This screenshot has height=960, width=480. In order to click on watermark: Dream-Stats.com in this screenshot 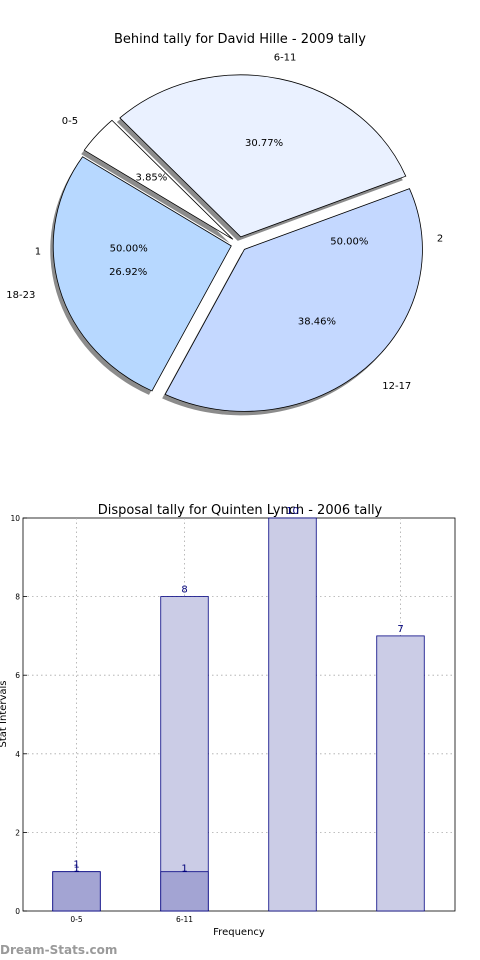, I will do `click(59, 950)`.